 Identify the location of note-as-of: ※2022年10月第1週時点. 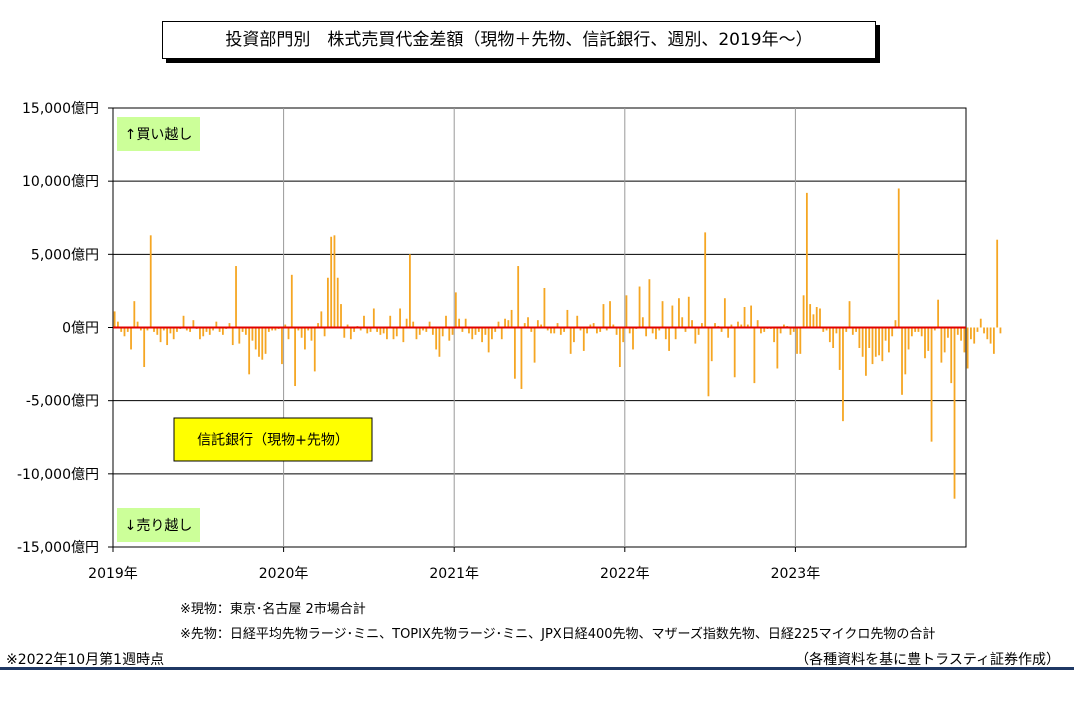
(85, 660).